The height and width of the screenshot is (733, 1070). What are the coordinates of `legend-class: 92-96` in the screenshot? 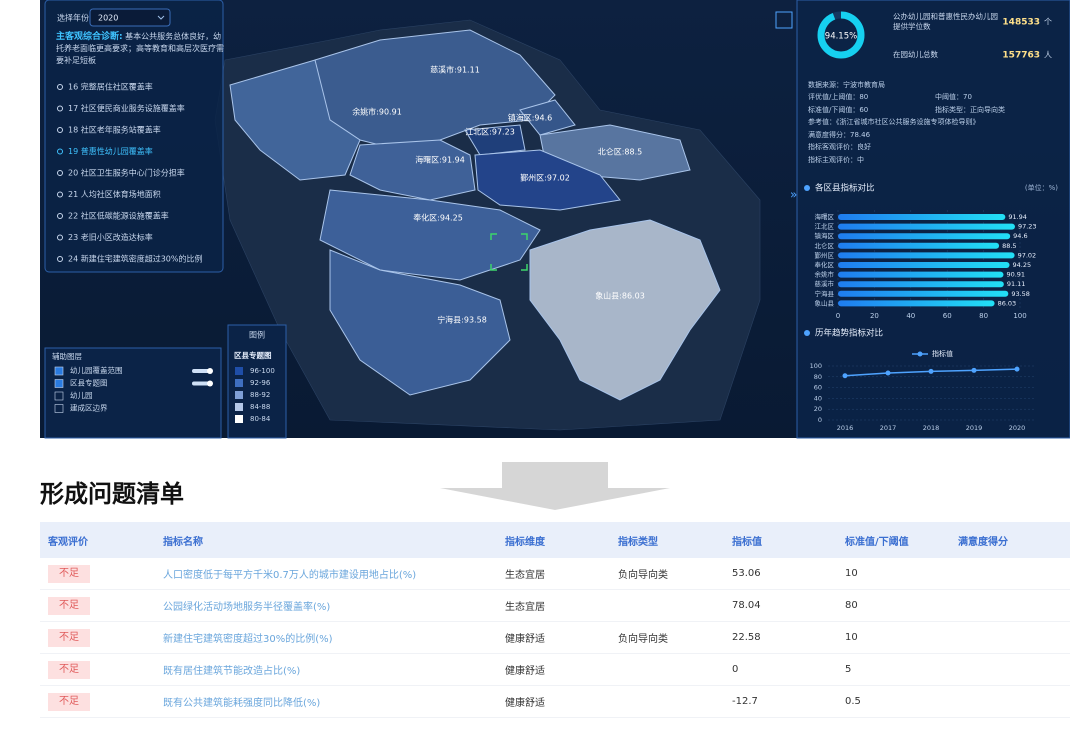 It's located at (260, 383).